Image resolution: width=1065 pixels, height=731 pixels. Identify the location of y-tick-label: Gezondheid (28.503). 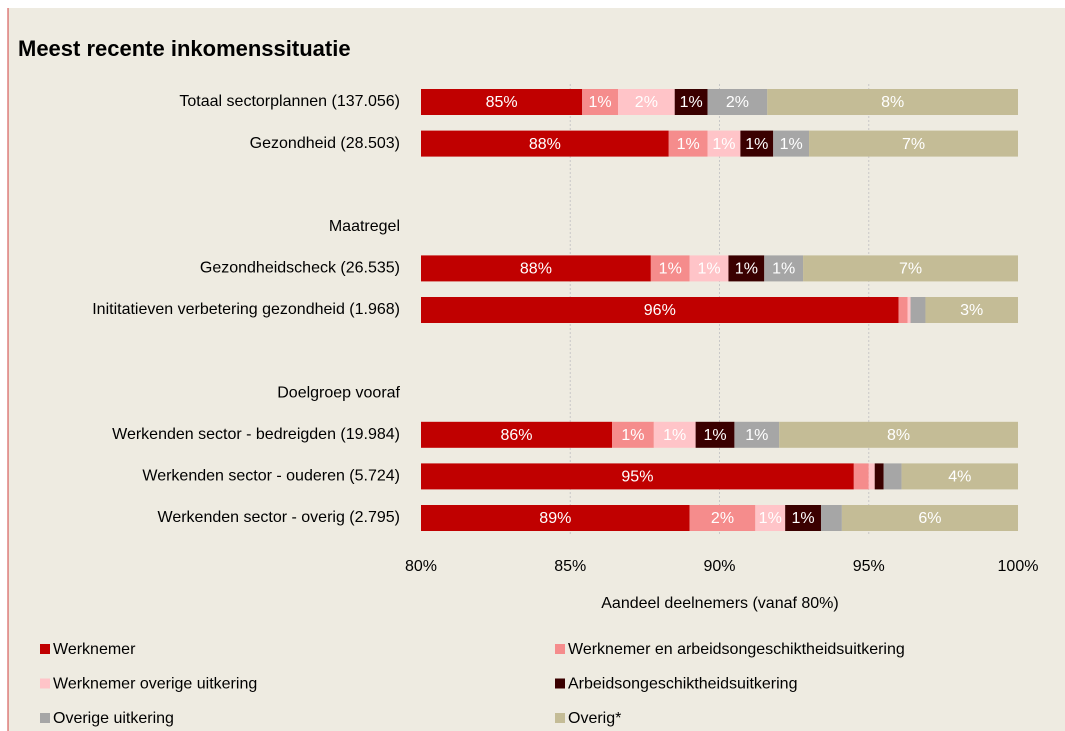
(325, 143).